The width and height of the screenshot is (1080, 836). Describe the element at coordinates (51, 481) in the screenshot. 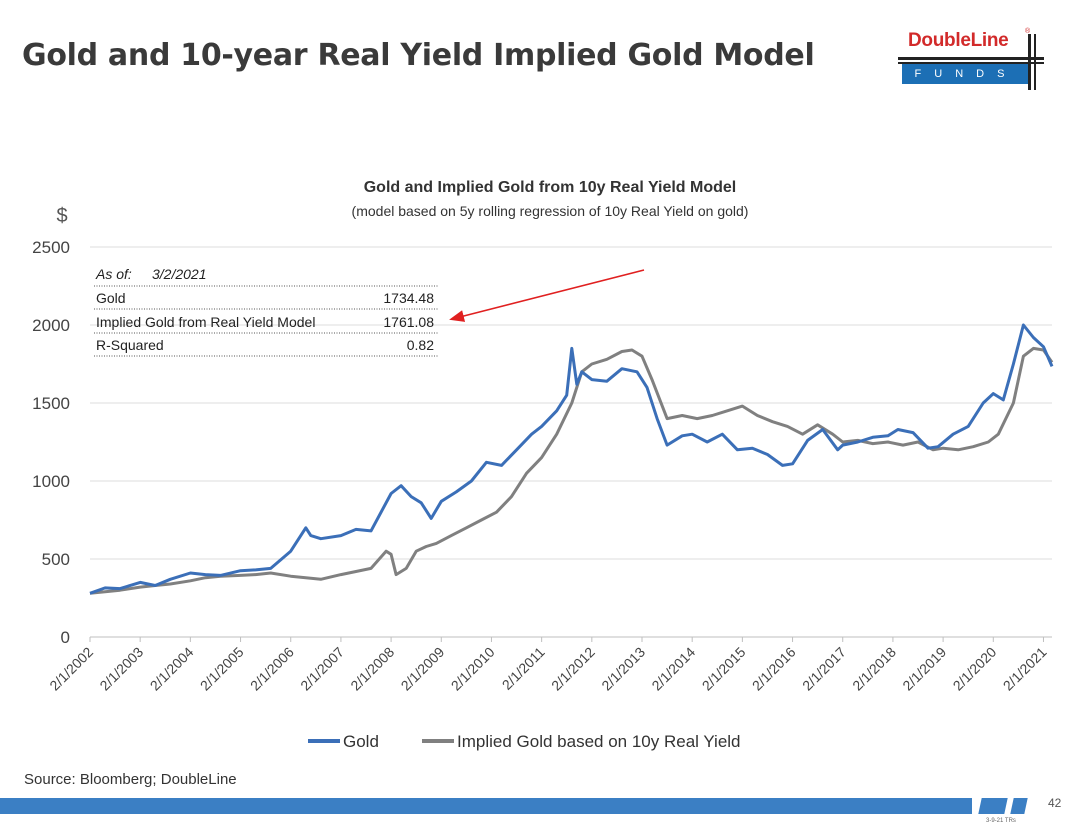

I see `y-tick-label: 1000` at that location.